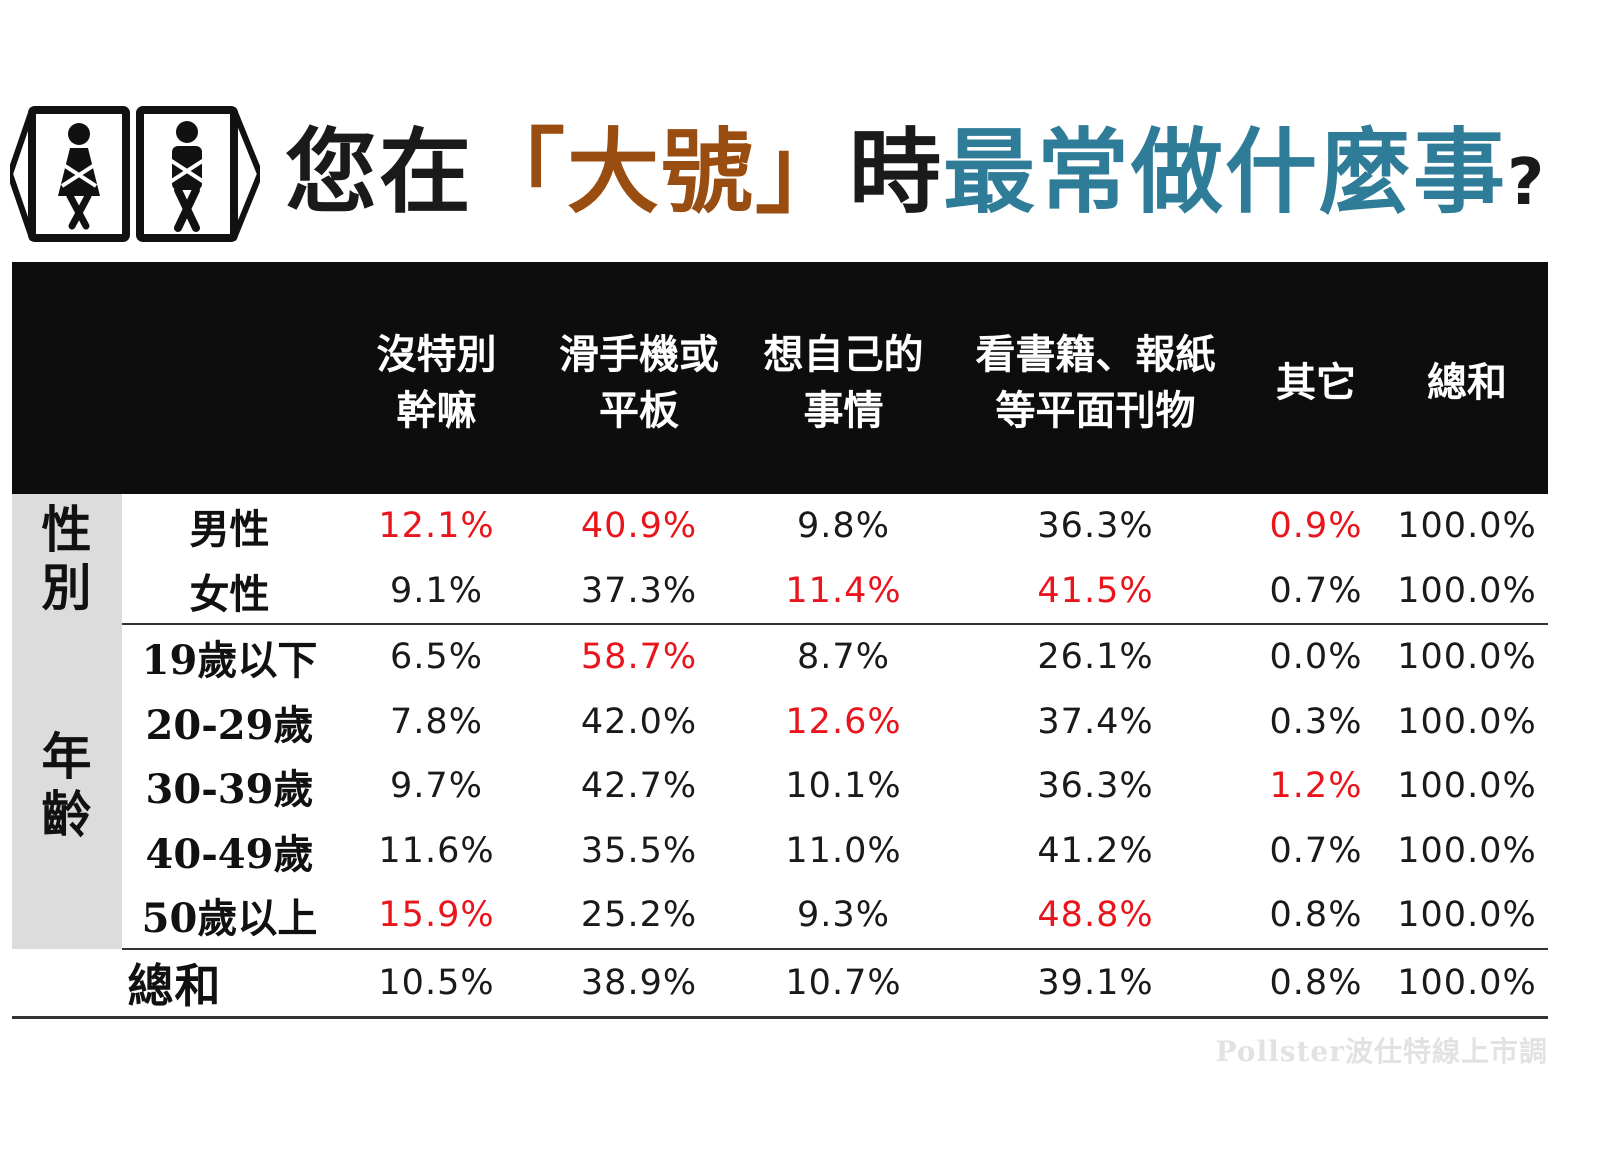 The image size is (1600, 1173). Describe the element at coordinates (896, 172) in the screenshot. I see `title-part-3: 時` at that location.